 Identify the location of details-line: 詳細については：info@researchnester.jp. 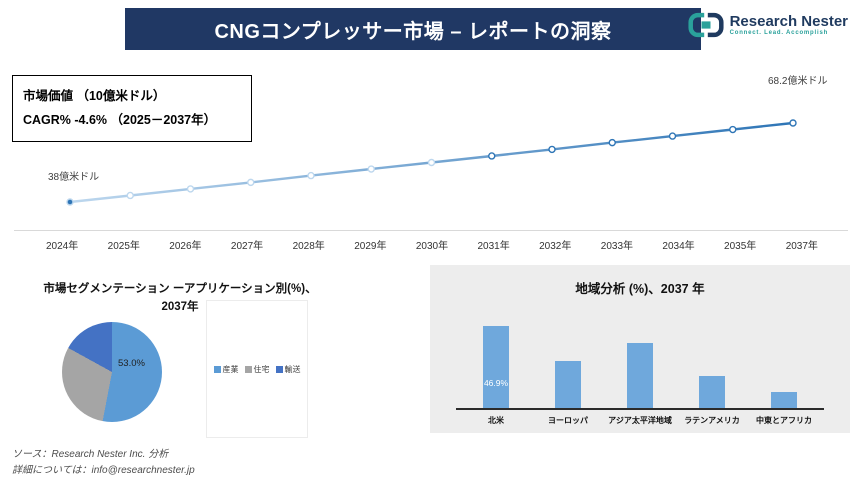
(103, 470).